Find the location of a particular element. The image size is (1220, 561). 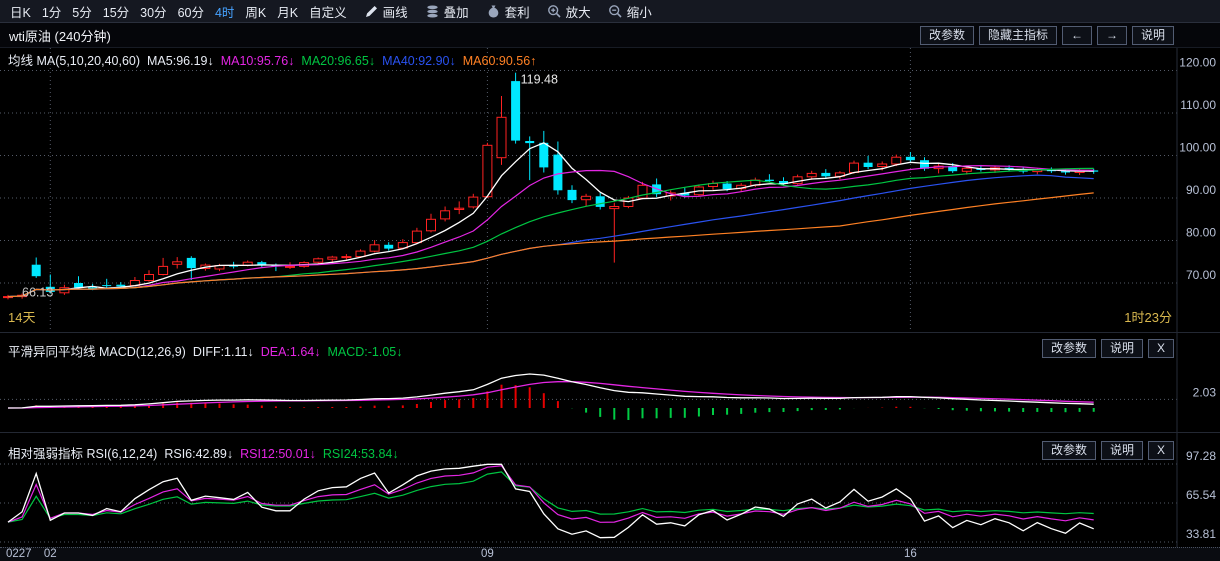

low-price-annotation: 66.13 is located at coordinates (37, 292).